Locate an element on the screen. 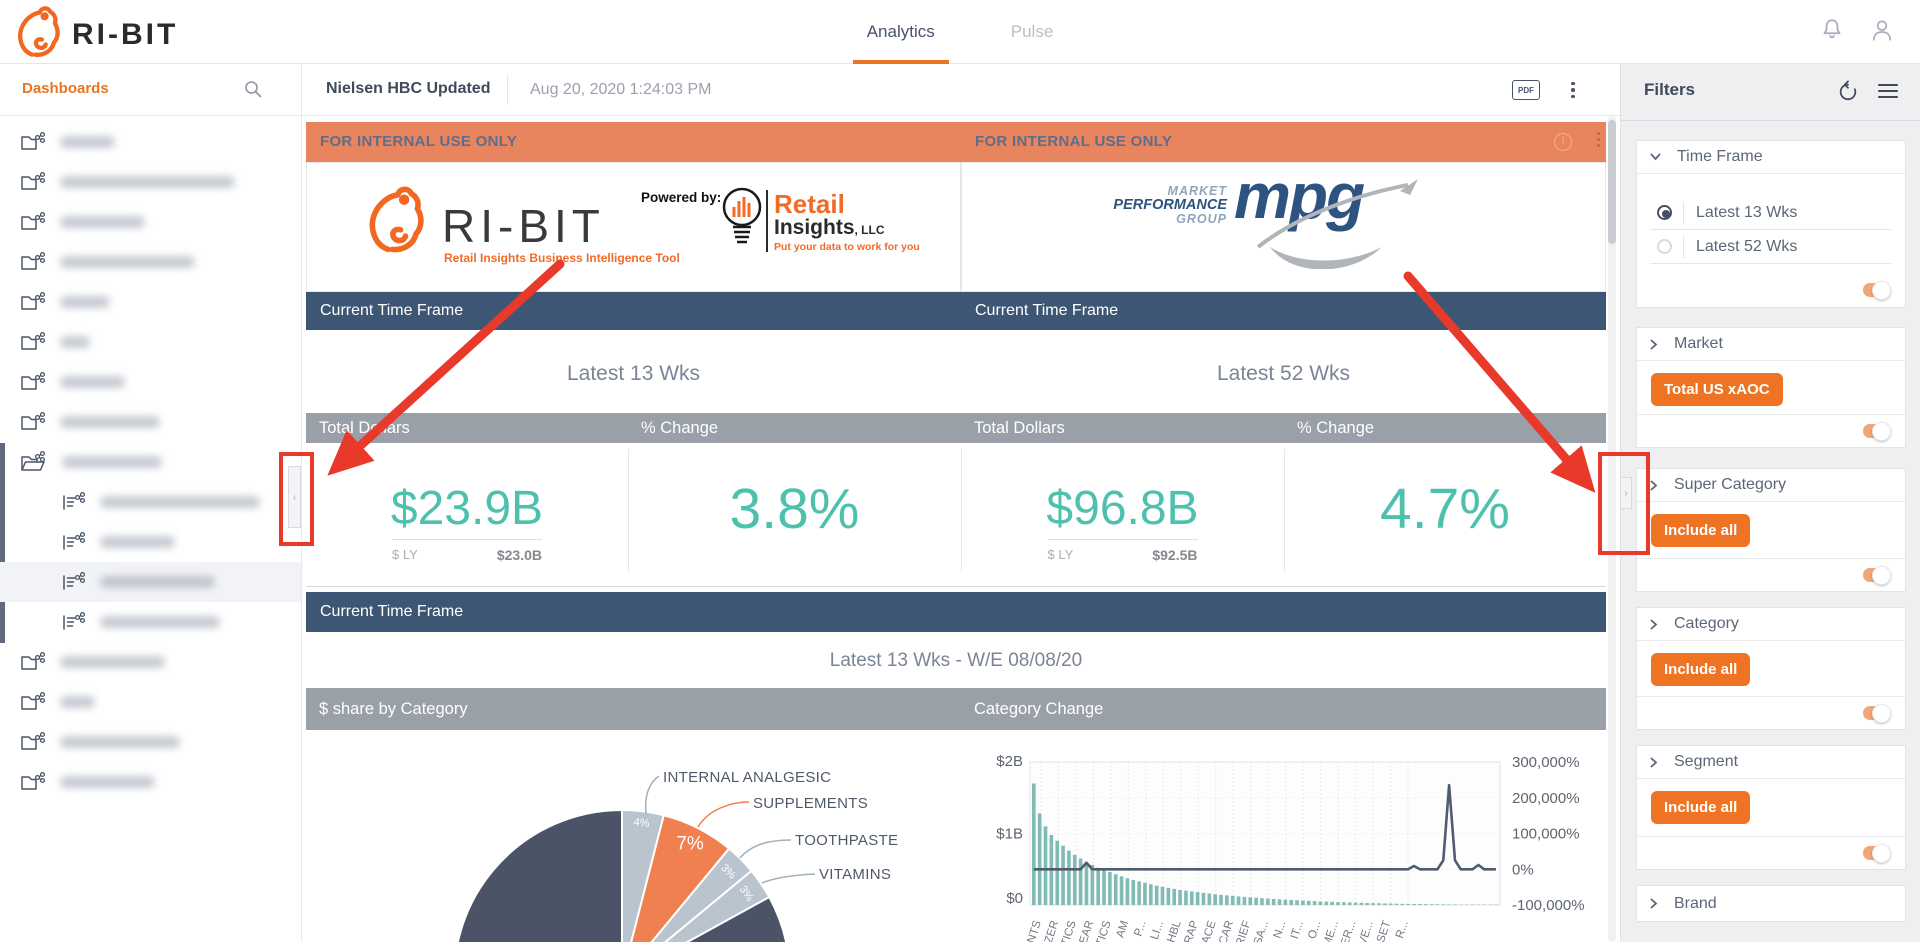 The height and width of the screenshot is (942, 1920). super-category-toggle is located at coordinates (1877, 575).